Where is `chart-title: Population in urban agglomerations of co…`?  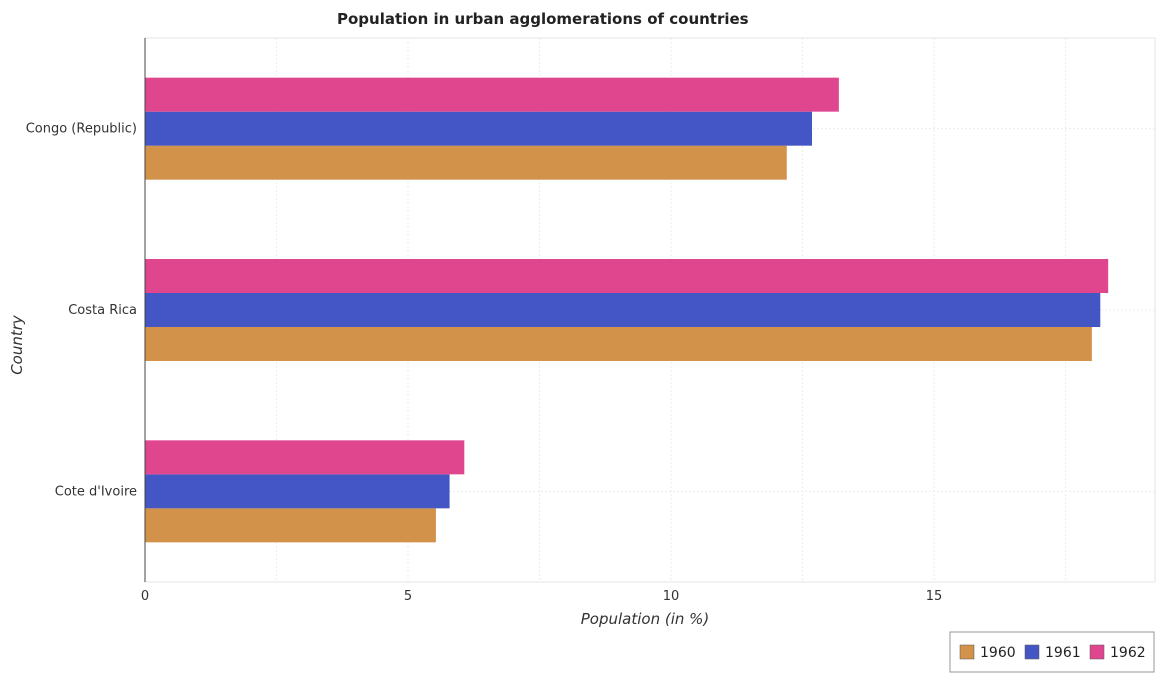
chart-title: Population in urban agglomerations of co… is located at coordinates (543, 19).